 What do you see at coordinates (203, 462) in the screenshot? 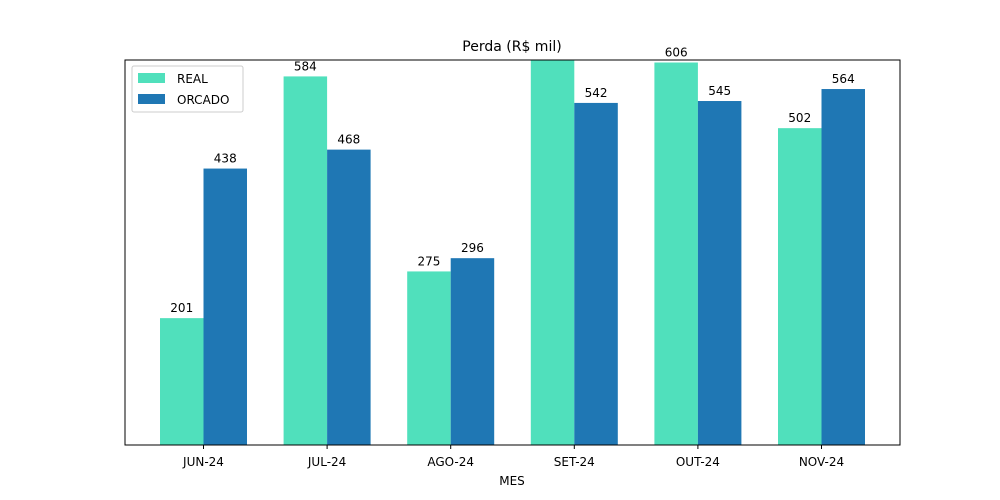
I see `x-tick-label-jun-24: JUN-24` at bounding box center [203, 462].